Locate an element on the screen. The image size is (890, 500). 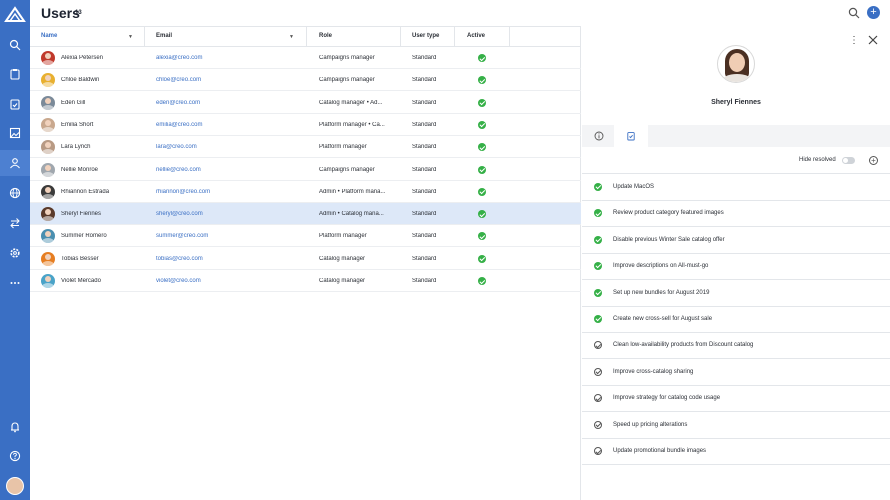
task-item: Set up new bundles for August 2019 is located at coordinates (736, 293).